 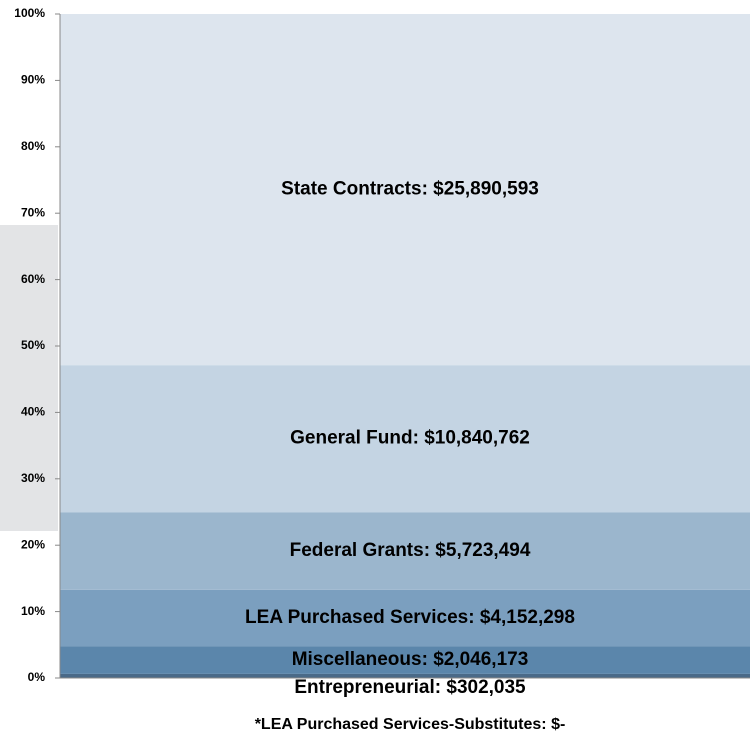 What do you see at coordinates (33, 478) in the screenshot?
I see `y-tick-label: 30%` at bounding box center [33, 478].